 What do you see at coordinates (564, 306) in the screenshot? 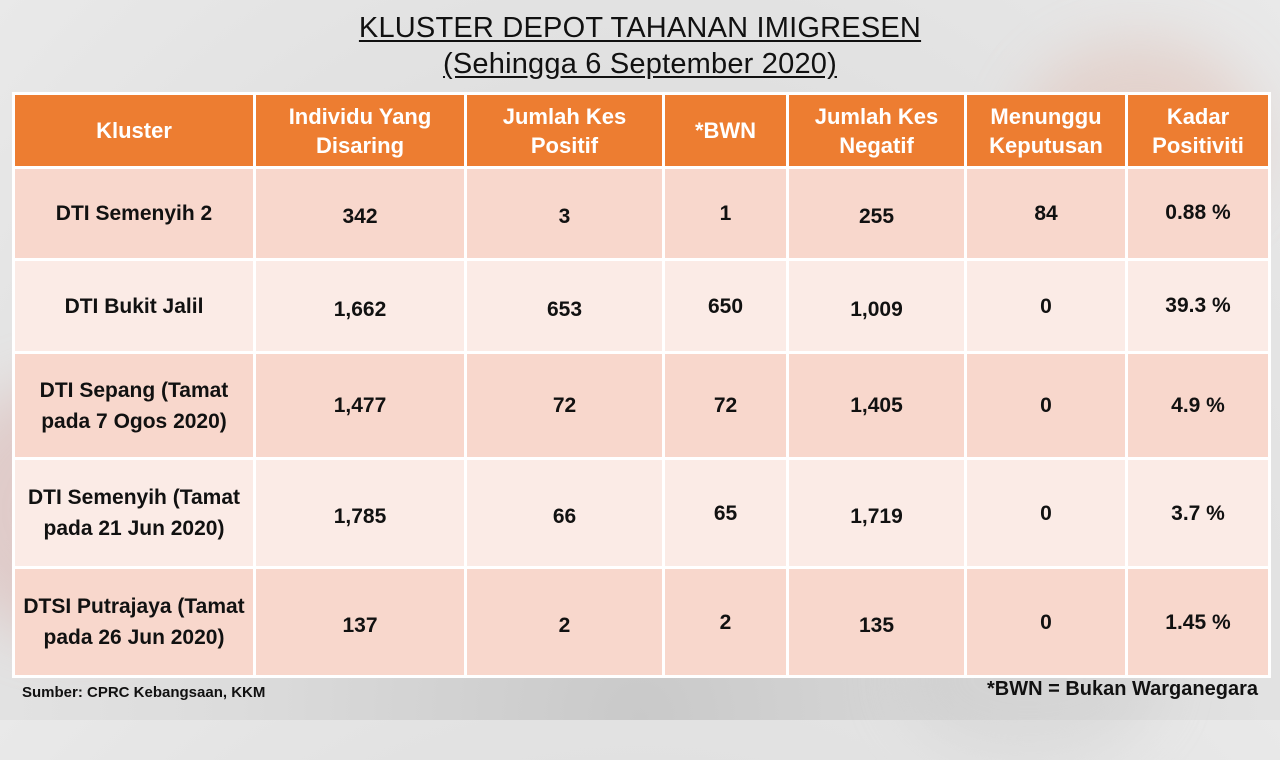
I see `cell-positif: 653` at bounding box center [564, 306].